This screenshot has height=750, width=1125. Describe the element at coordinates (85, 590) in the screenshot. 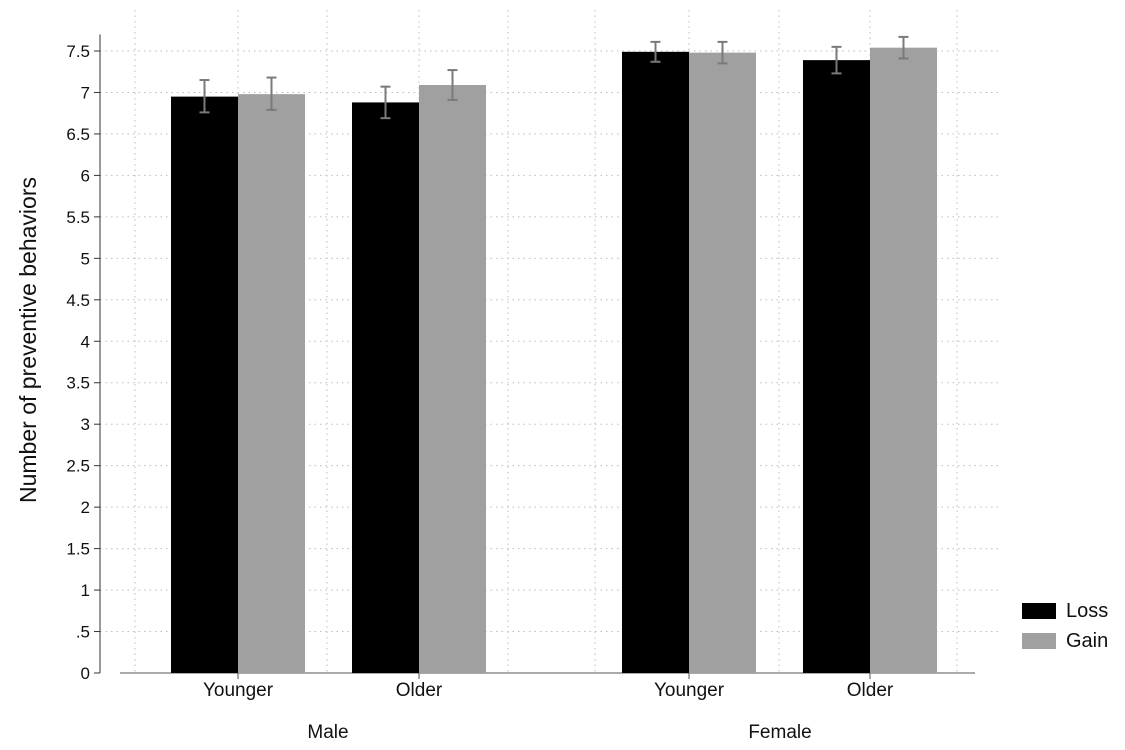

I see `y-tick-label-2: 1` at that location.